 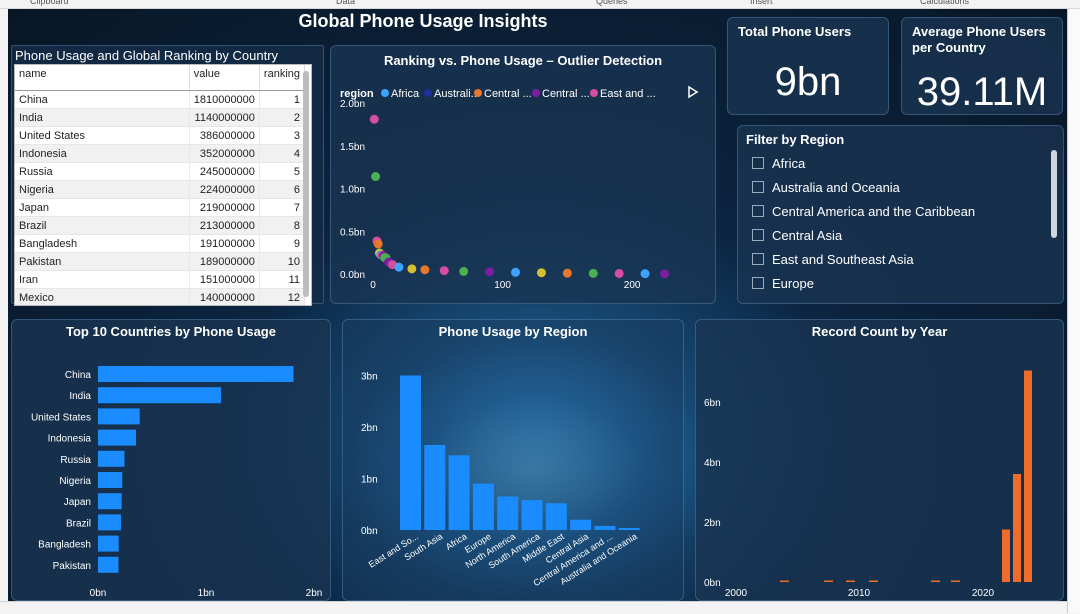 I want to click on column-header-value: value, so click(x=224, y=78).